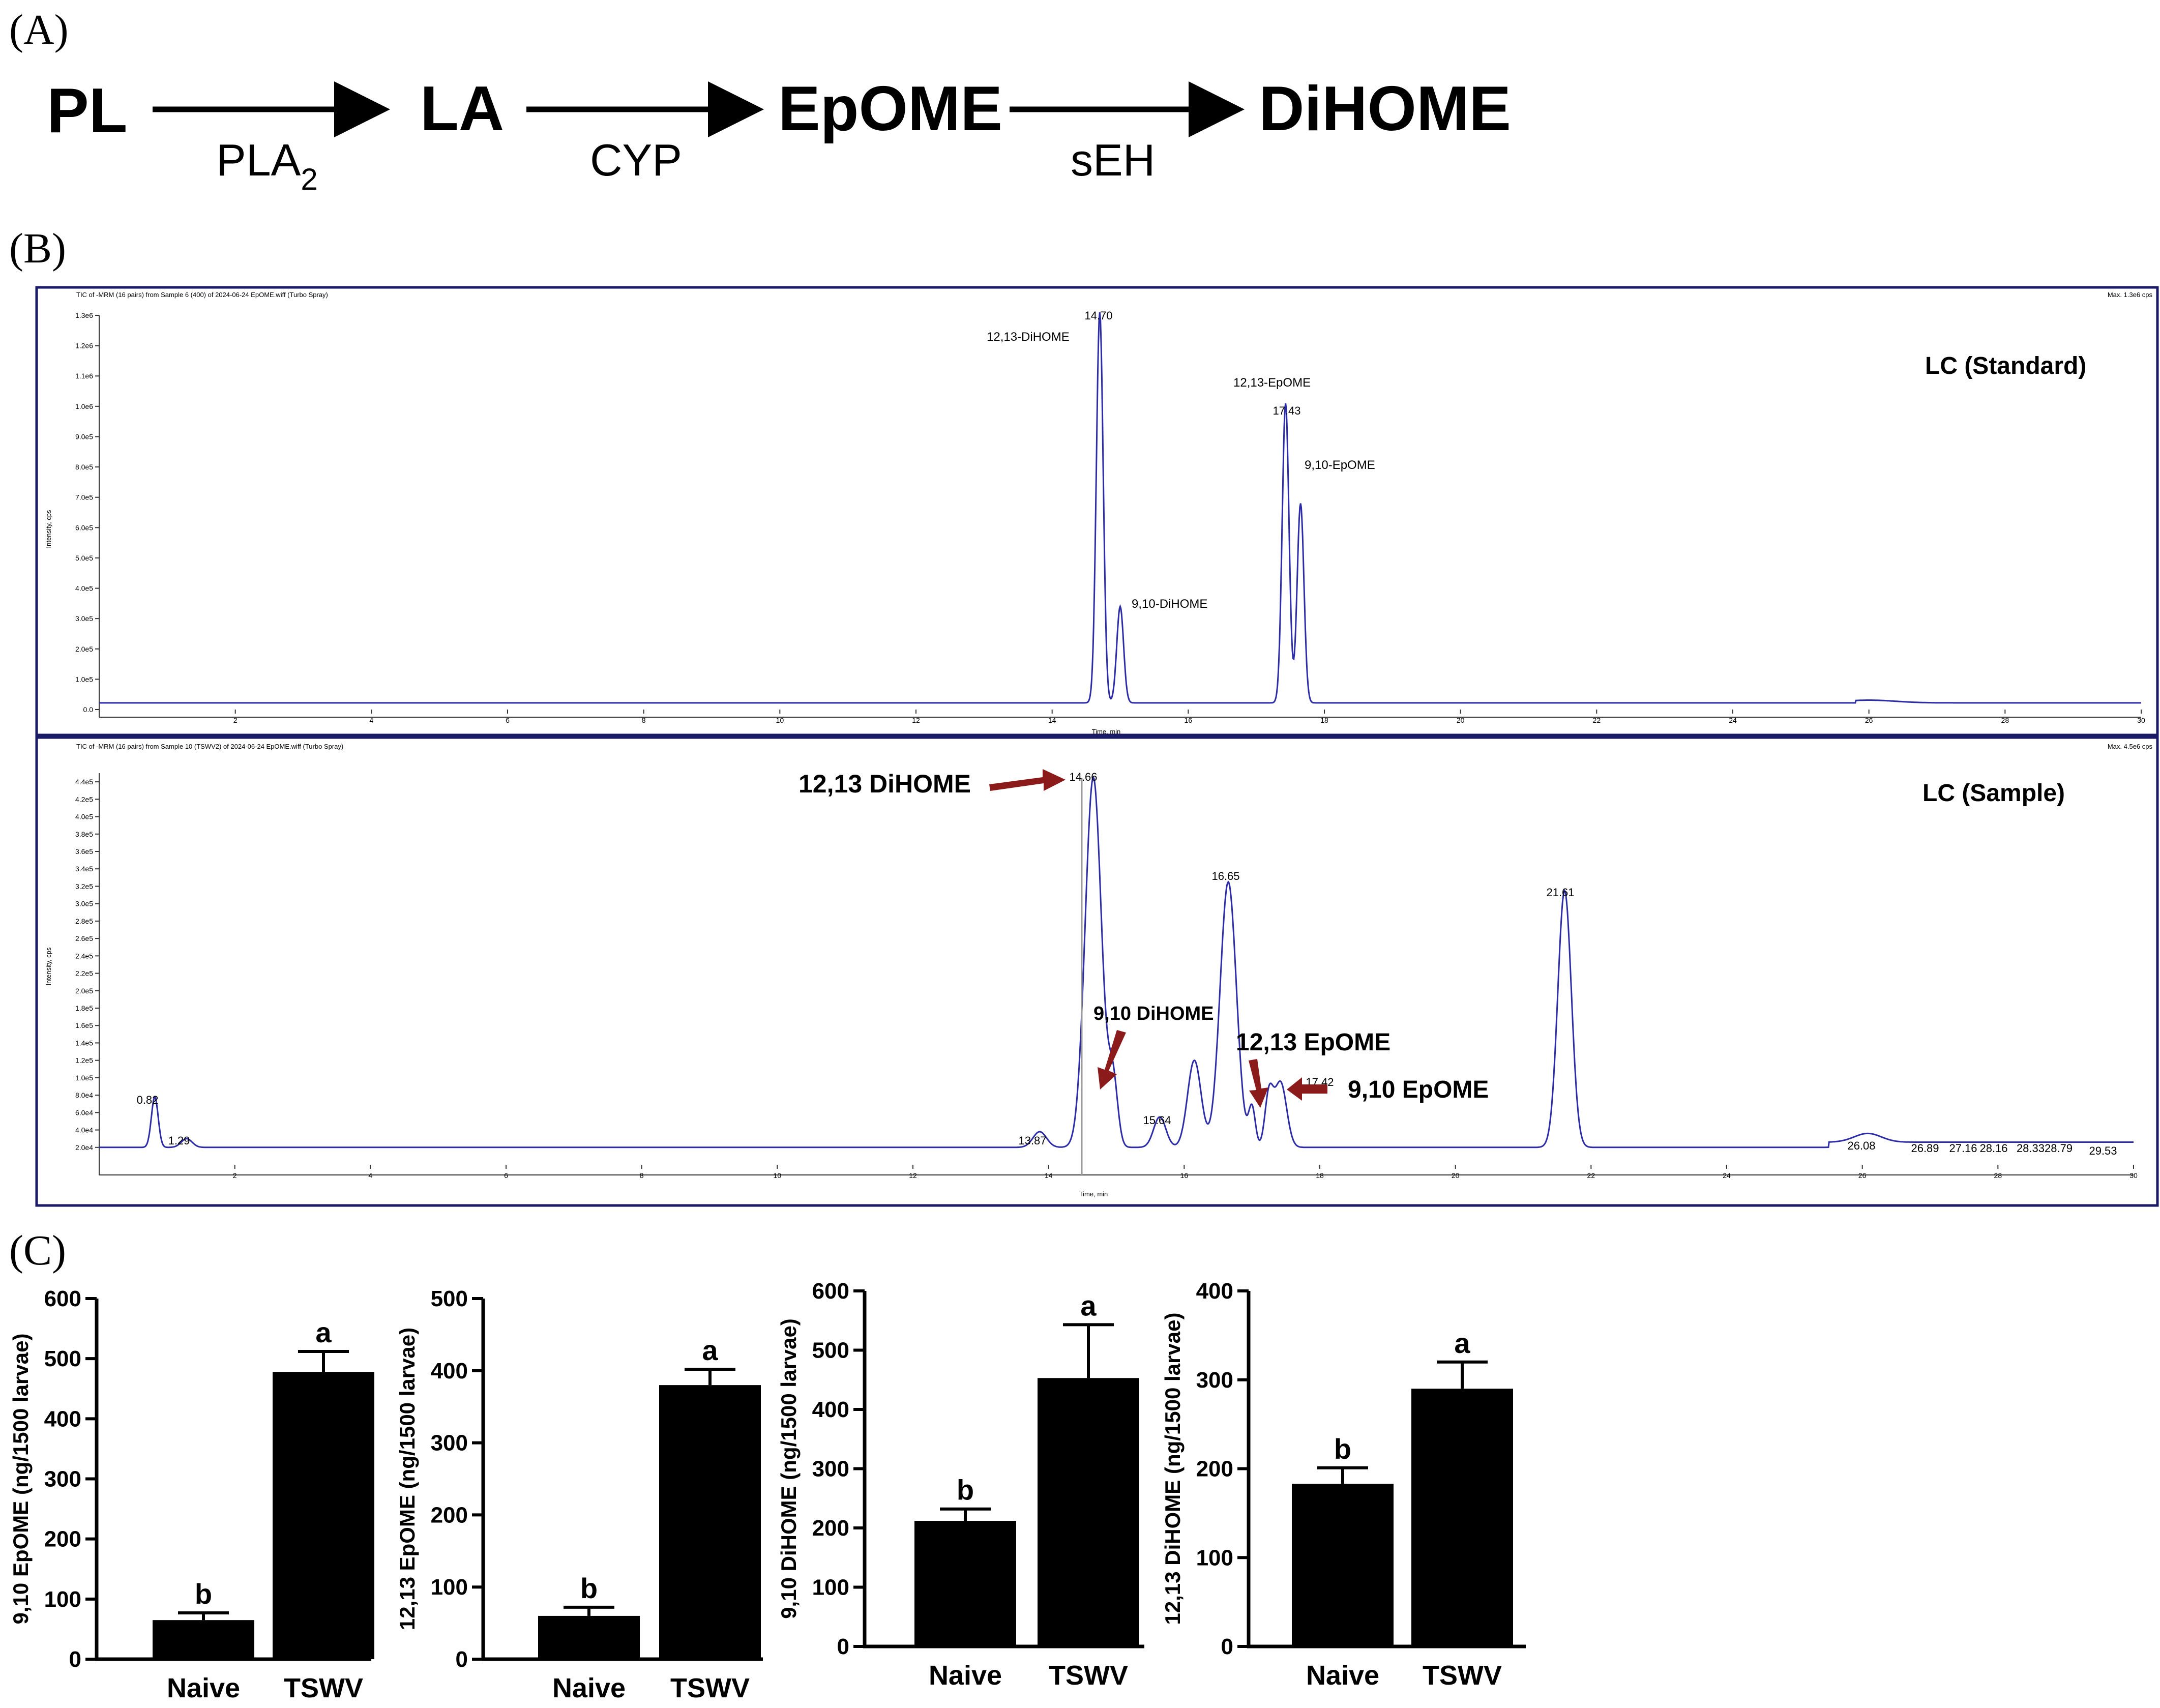  I want to click on x-tick-label: 8, so click(642, 1176).